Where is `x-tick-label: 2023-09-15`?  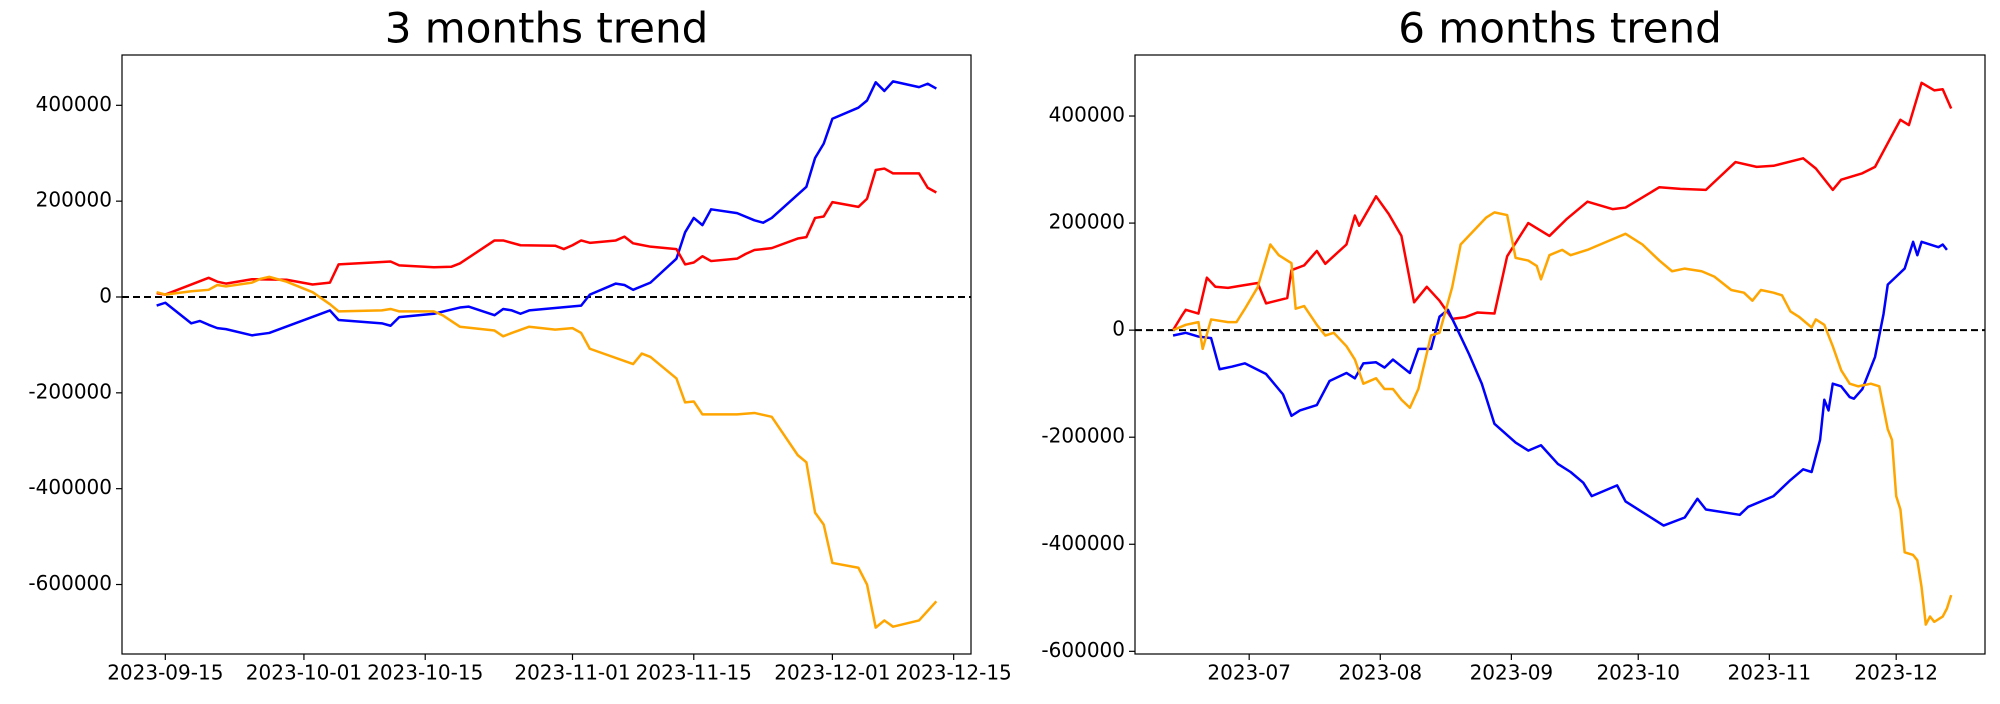 x-tick-label: 2023-09-15 is located at coordinates (165, 673).